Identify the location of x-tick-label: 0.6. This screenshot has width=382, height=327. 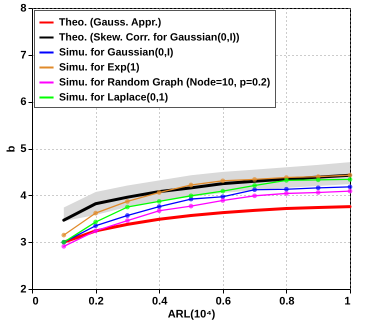
(223, 302).